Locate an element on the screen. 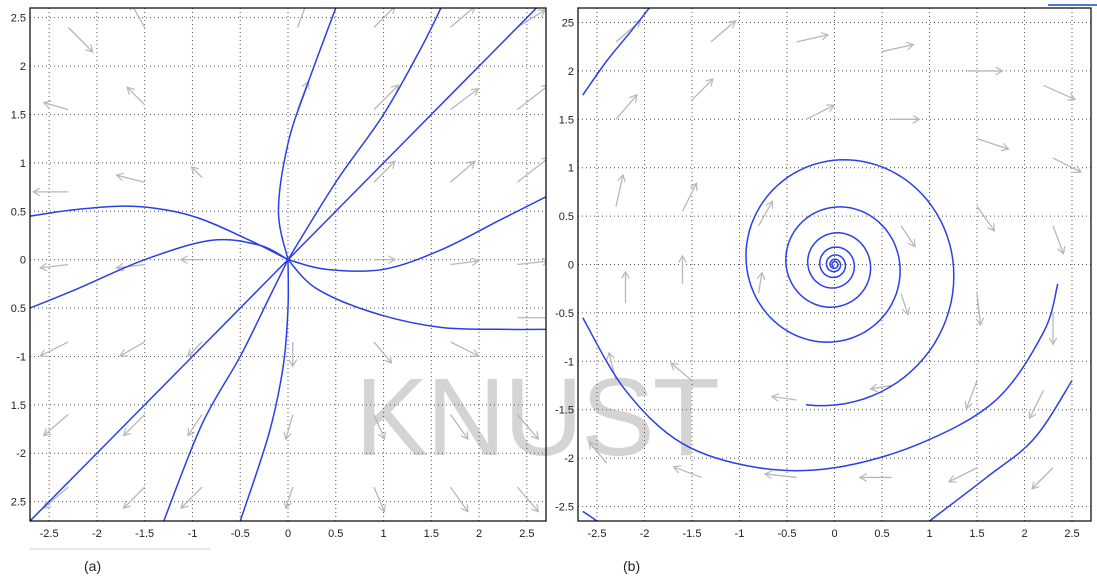 This screenshot has width=1097, height=583. y-tick-label: 25 is located at coordinates (568, 24).